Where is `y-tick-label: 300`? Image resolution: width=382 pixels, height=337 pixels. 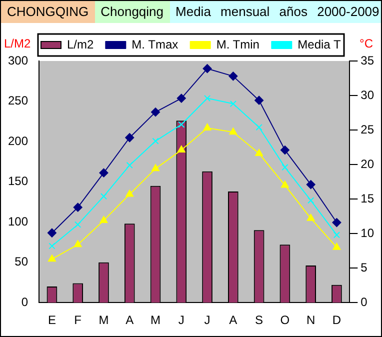
y-tick-label: 300 is located at coordinates (18, 60).